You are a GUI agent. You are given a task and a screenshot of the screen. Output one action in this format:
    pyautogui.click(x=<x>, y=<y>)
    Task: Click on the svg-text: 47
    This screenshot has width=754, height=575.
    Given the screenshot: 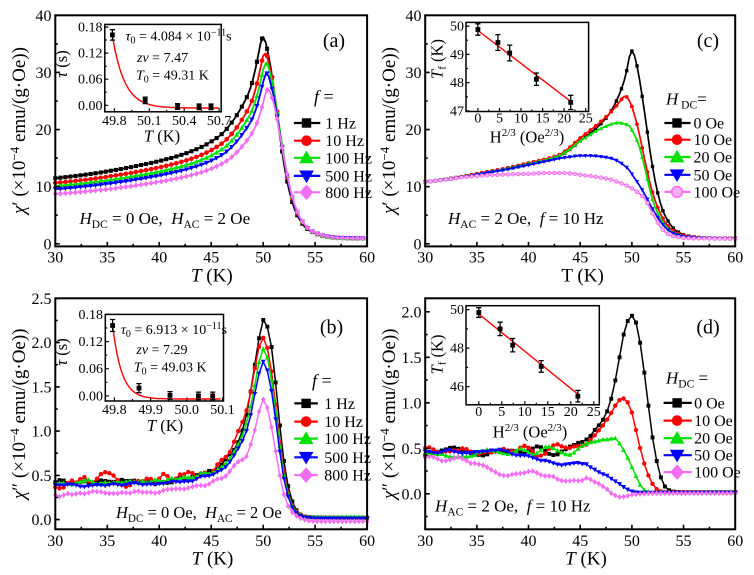 What is the action you would take?
    pyautogui.click(x=457, y=111)
    